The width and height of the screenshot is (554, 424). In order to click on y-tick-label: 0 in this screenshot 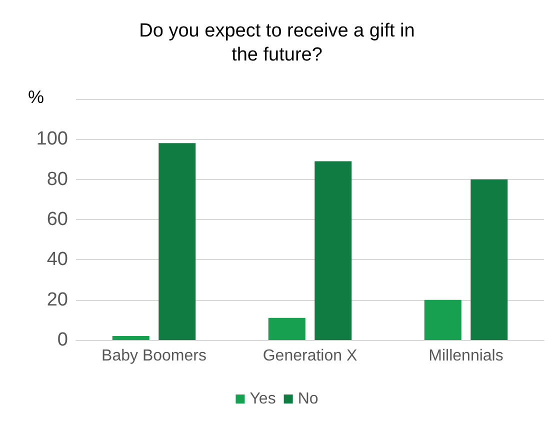, I will do `click(62, 340)`.